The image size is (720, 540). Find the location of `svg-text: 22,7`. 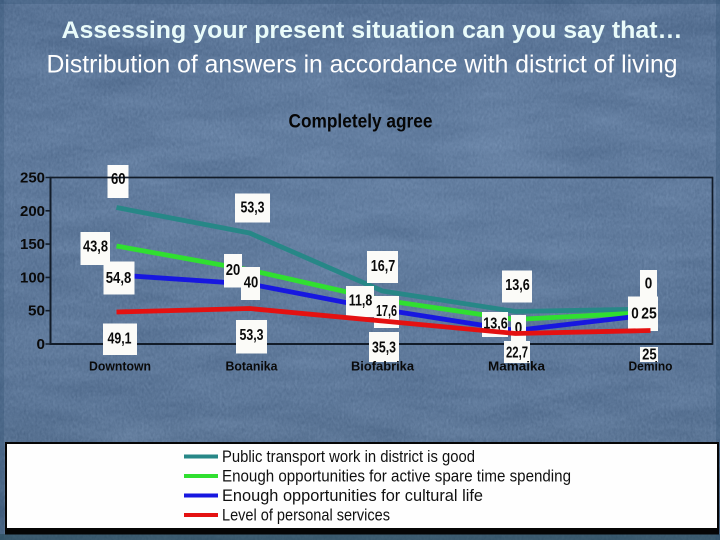

svg-text: 22,7 is located at coordinates (517, 353).